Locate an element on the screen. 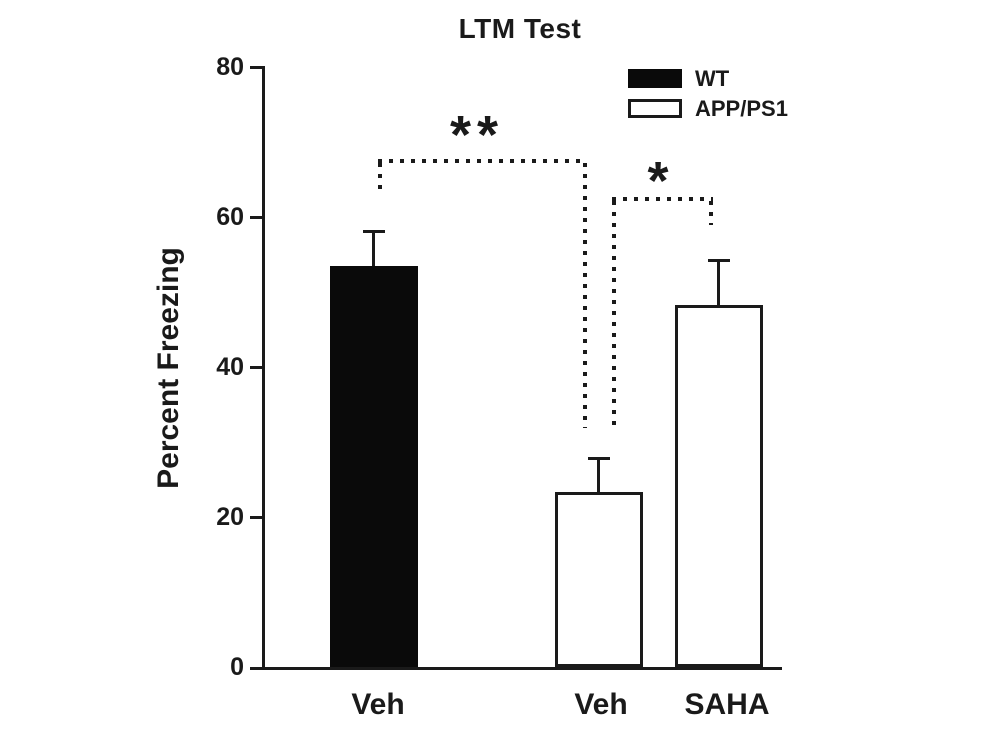 The height and width of the screenshot is (734, 1000). legend-label-wt: WT is located at coordinates (712, 78).